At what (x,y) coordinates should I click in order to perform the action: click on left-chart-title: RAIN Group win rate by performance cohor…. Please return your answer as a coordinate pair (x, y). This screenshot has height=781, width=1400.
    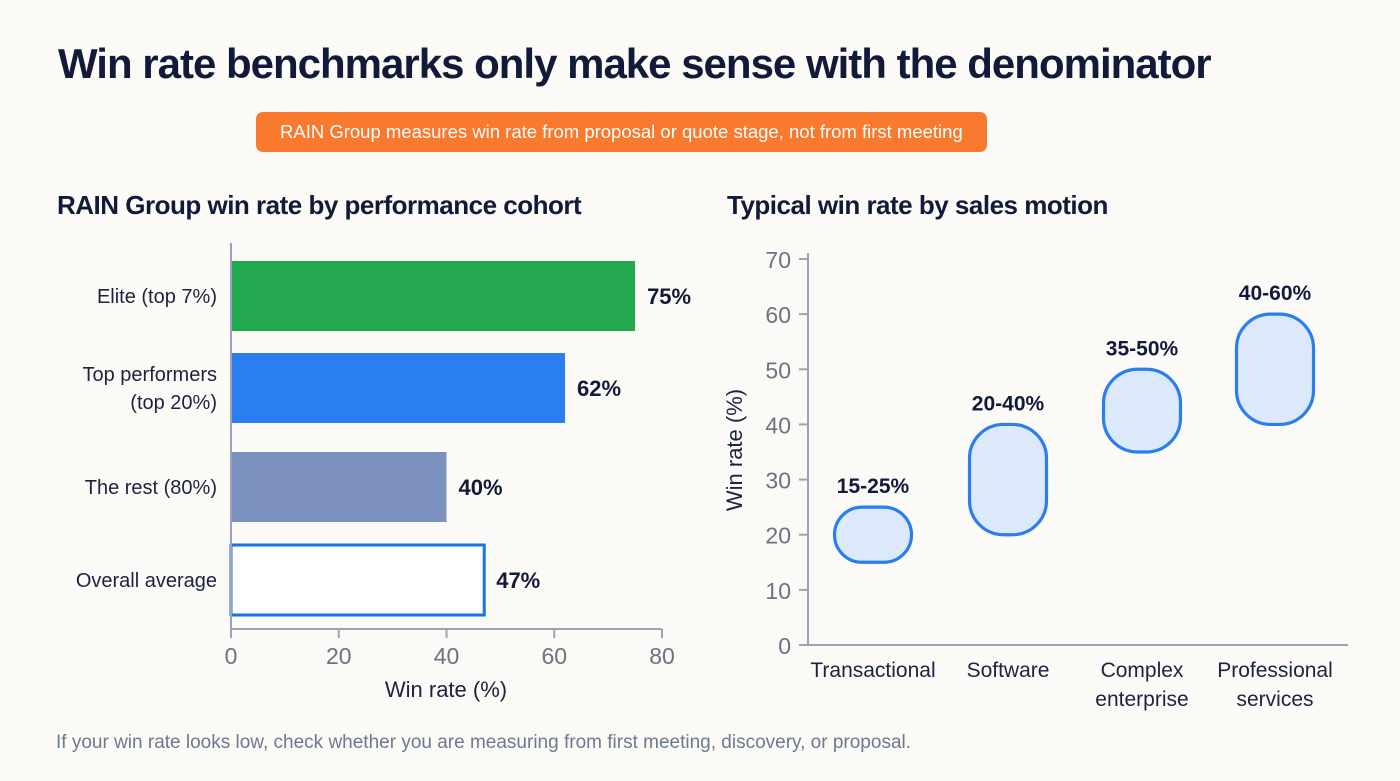
    Looking at the image, I should click on (319, 205).